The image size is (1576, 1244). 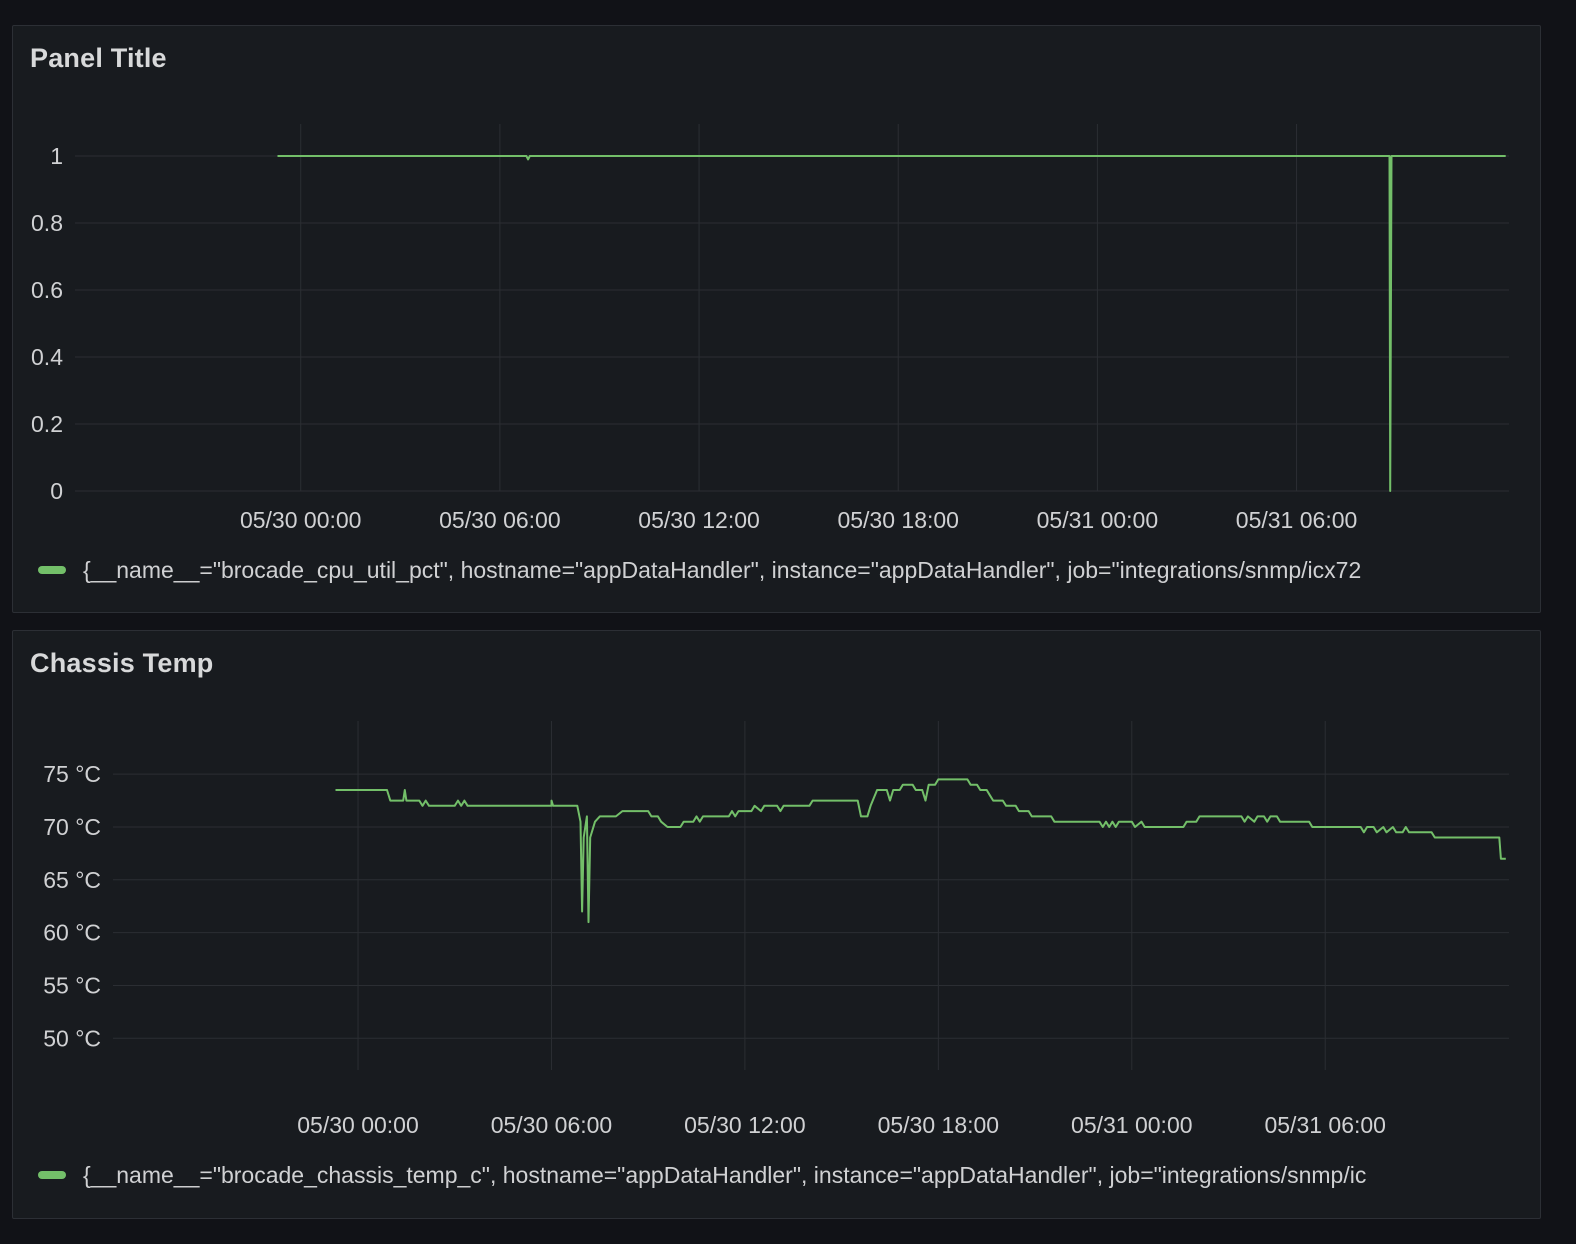 I want to click on y-tick-label: 65 °C, so click(x=72, y=880).